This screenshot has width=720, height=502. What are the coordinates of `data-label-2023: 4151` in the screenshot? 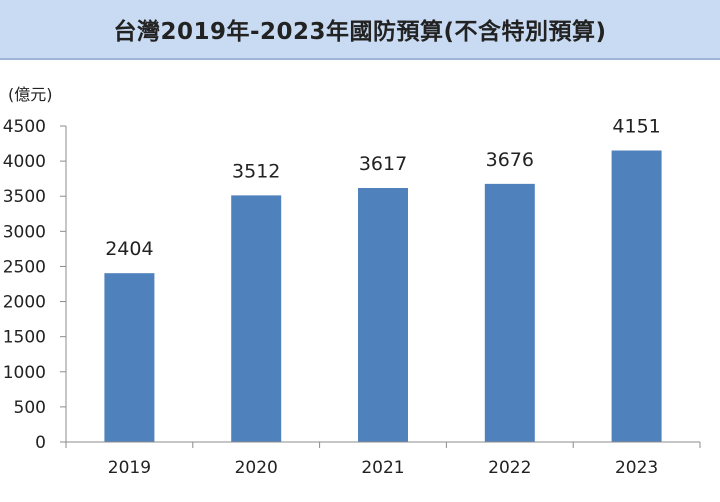 It's located at (636, 127).